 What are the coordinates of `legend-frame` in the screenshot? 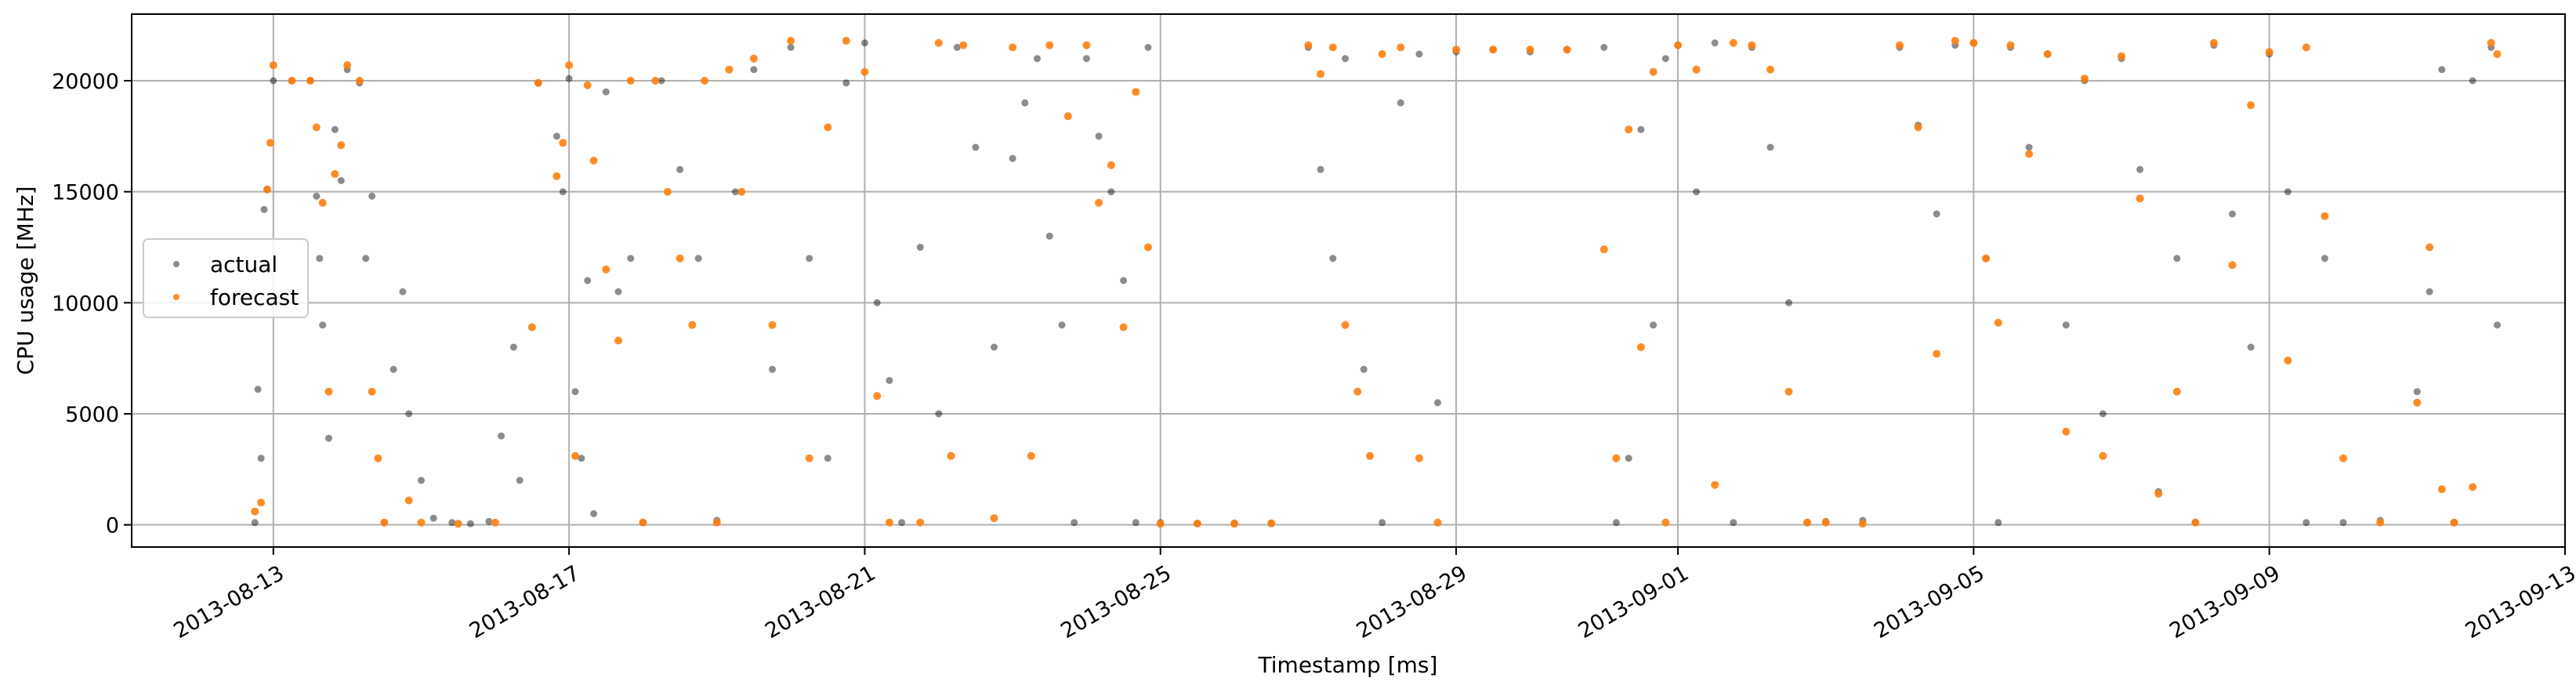 It's located at (226, 278).